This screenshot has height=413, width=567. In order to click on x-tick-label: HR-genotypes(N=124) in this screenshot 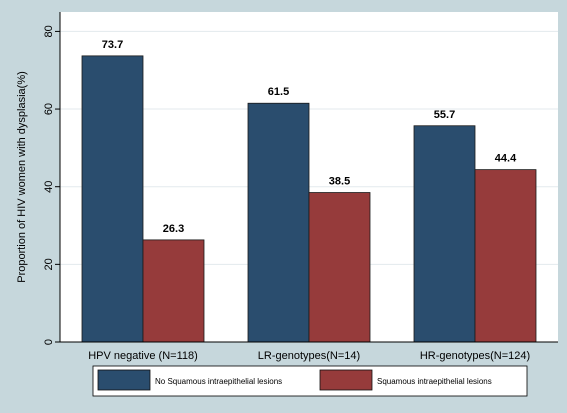, I will do `click(475, 356)`.